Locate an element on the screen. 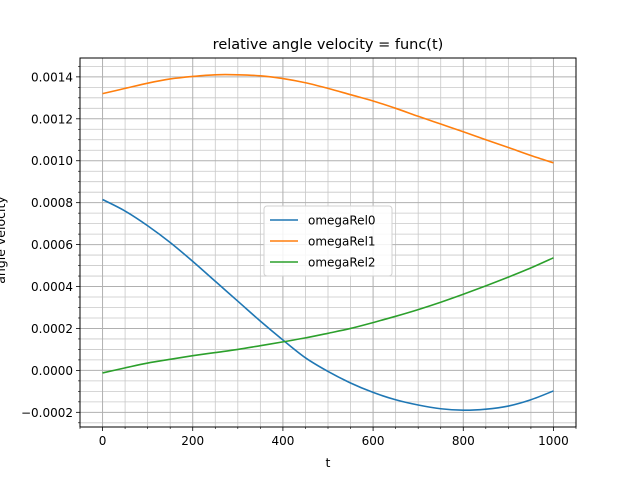 The height and width of the screenshot is (484, 640). x-axis-label: t is located at coordinates (328, 462).